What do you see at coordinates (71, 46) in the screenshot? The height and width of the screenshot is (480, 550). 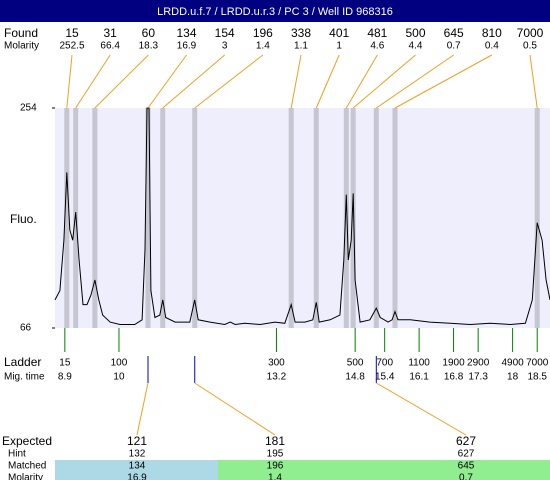 I see `found-molarity: 252.5` at bounding box center [71, 46].